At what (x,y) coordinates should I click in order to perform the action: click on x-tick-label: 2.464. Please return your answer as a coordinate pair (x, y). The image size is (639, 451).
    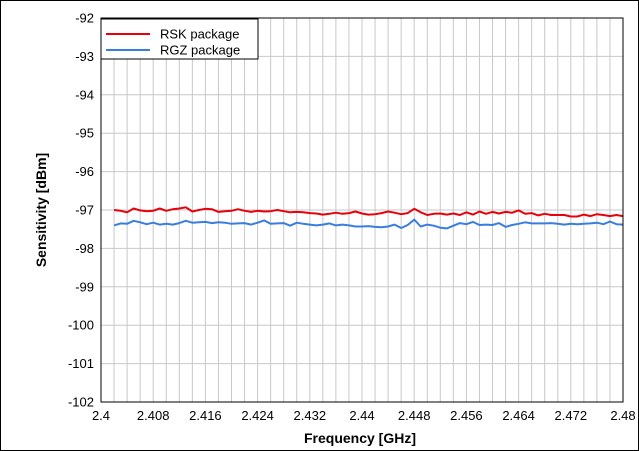
    Looking at the image, I should click on (518, 415).